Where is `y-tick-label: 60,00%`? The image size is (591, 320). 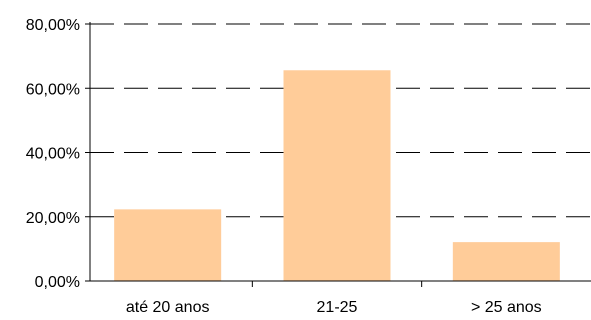
y-tick-label: 60,00% is located at coordinates (53, 89).